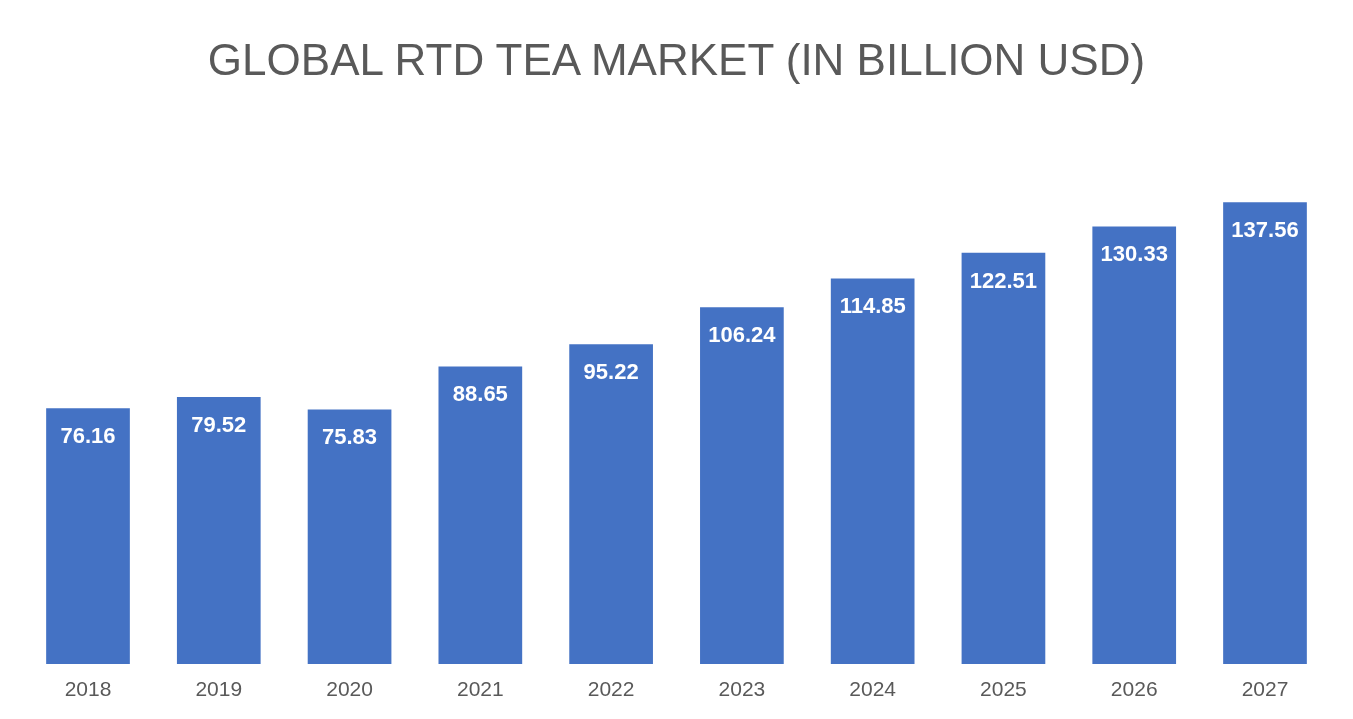 The image size is (1353, 719). What do you see at coordinates (1003, 280) in the screenshot?
I see `data-label: 122.51` at bounding box center [1003, 280].